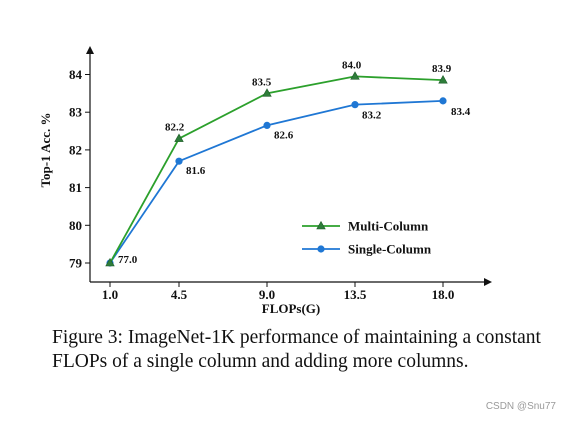  Describe the element at coordinates (367, 238) in the screenshot. I see `legend: Multi-Column Single-Column` at that location.